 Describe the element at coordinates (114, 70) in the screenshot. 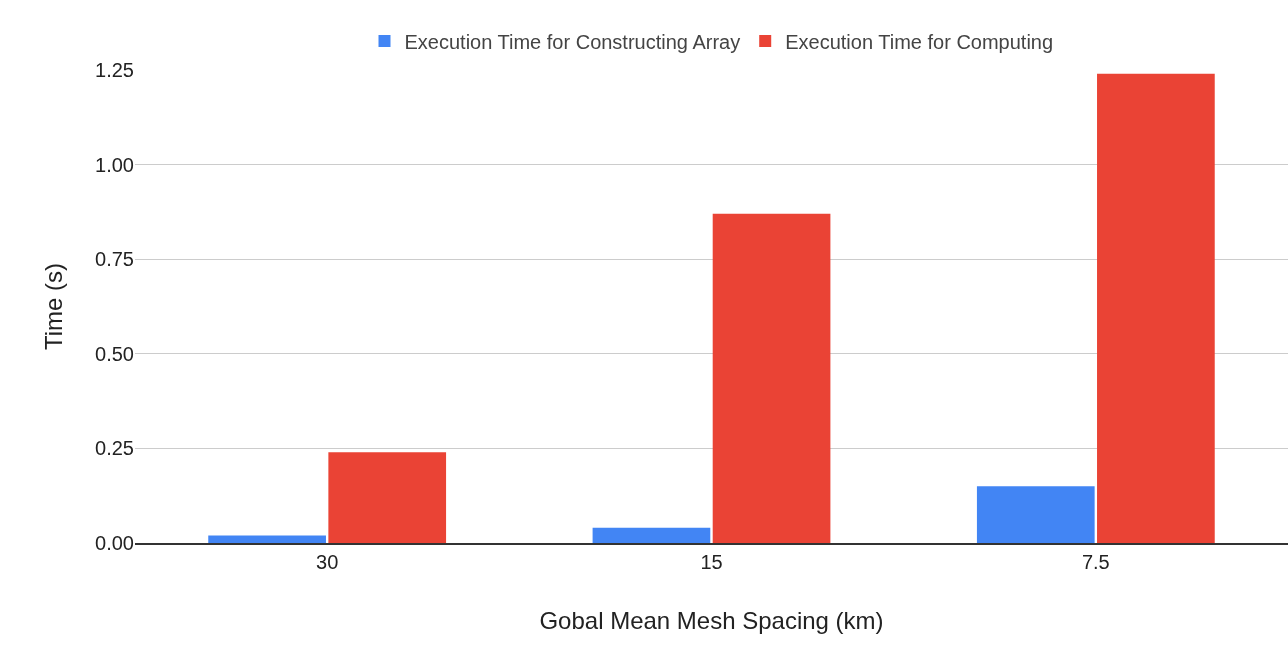

I see `y-tick-label: 1.25` at that location.